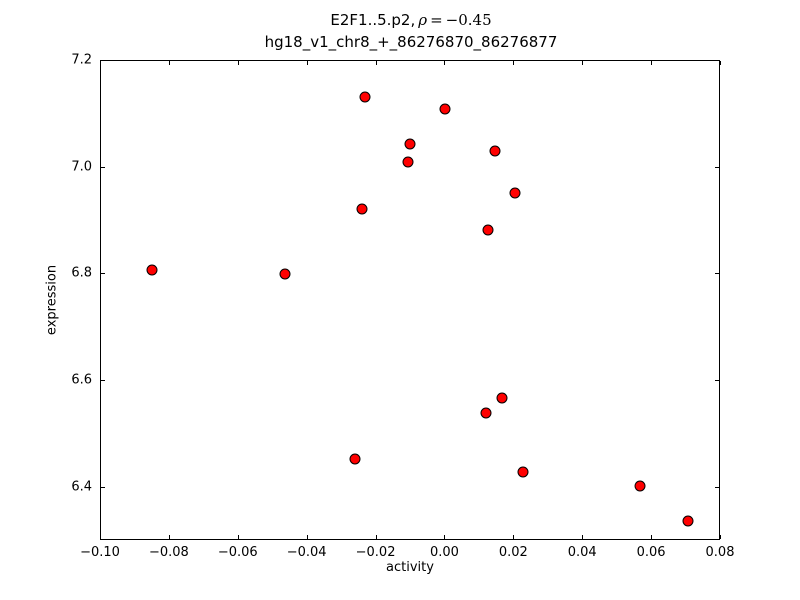 The height and width of the screenshot is (600, 800). Describe the element at coordinates (373, 20) in the screenshot. I see `chart-title-text: E2F1..5.p2,` at that location.